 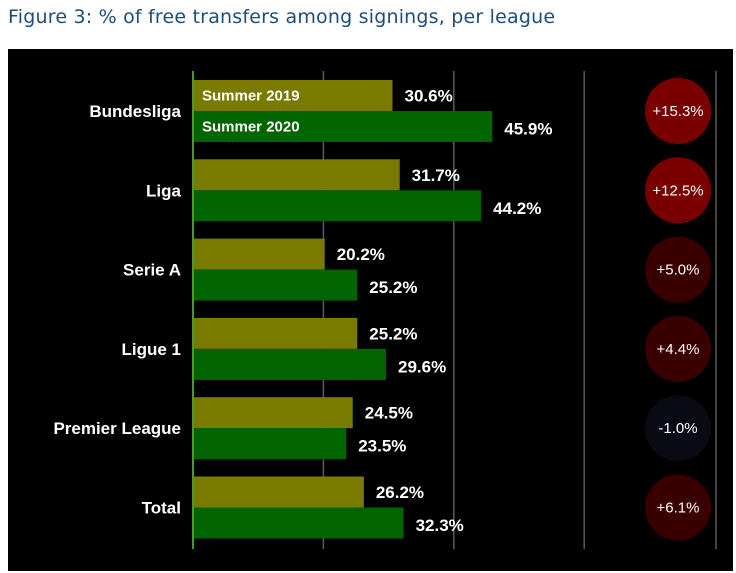 I want to click on category-label: Total, so click(x=161, y=508).